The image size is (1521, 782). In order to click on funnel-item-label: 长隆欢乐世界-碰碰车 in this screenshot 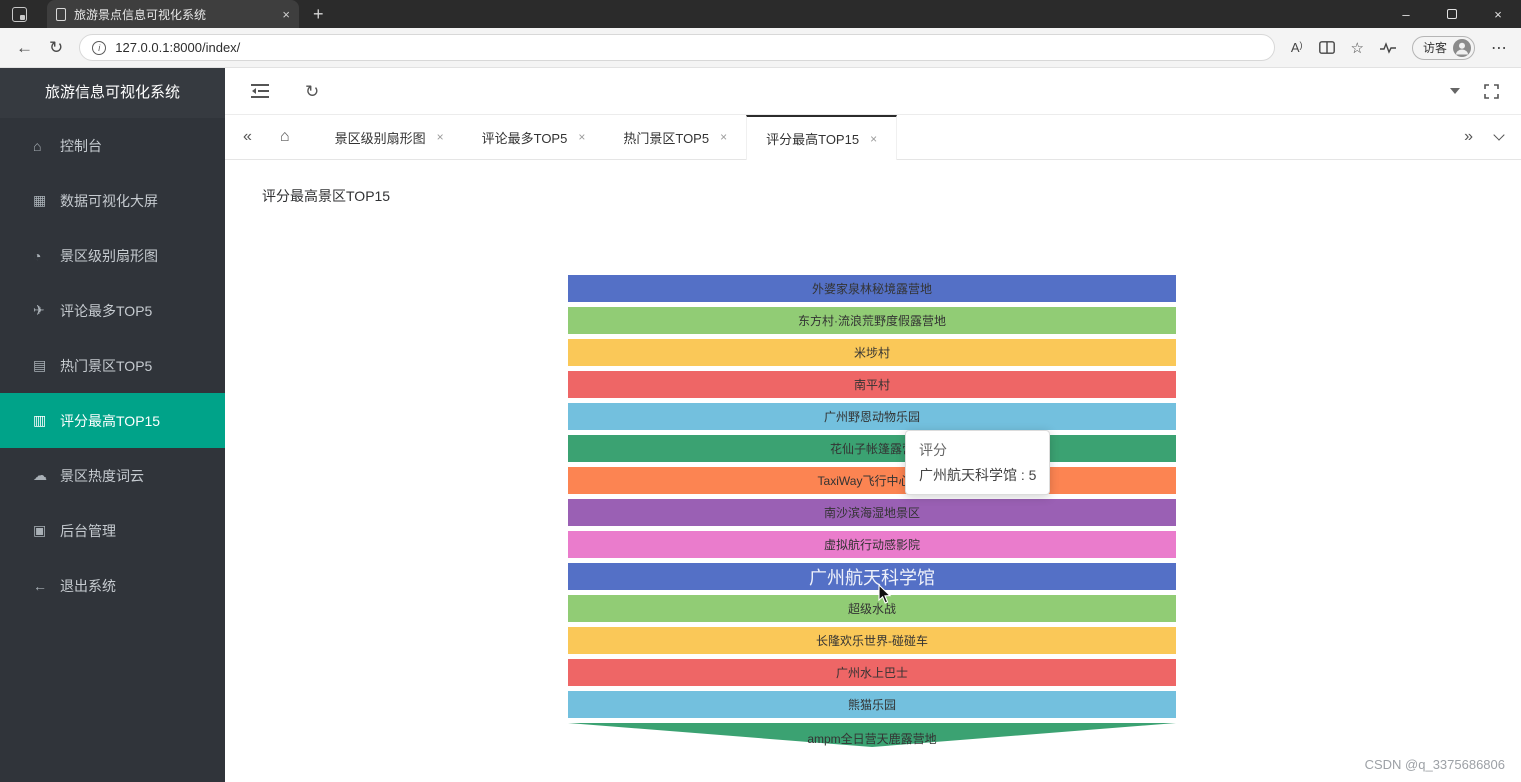, I will do `click(872, 641)`.